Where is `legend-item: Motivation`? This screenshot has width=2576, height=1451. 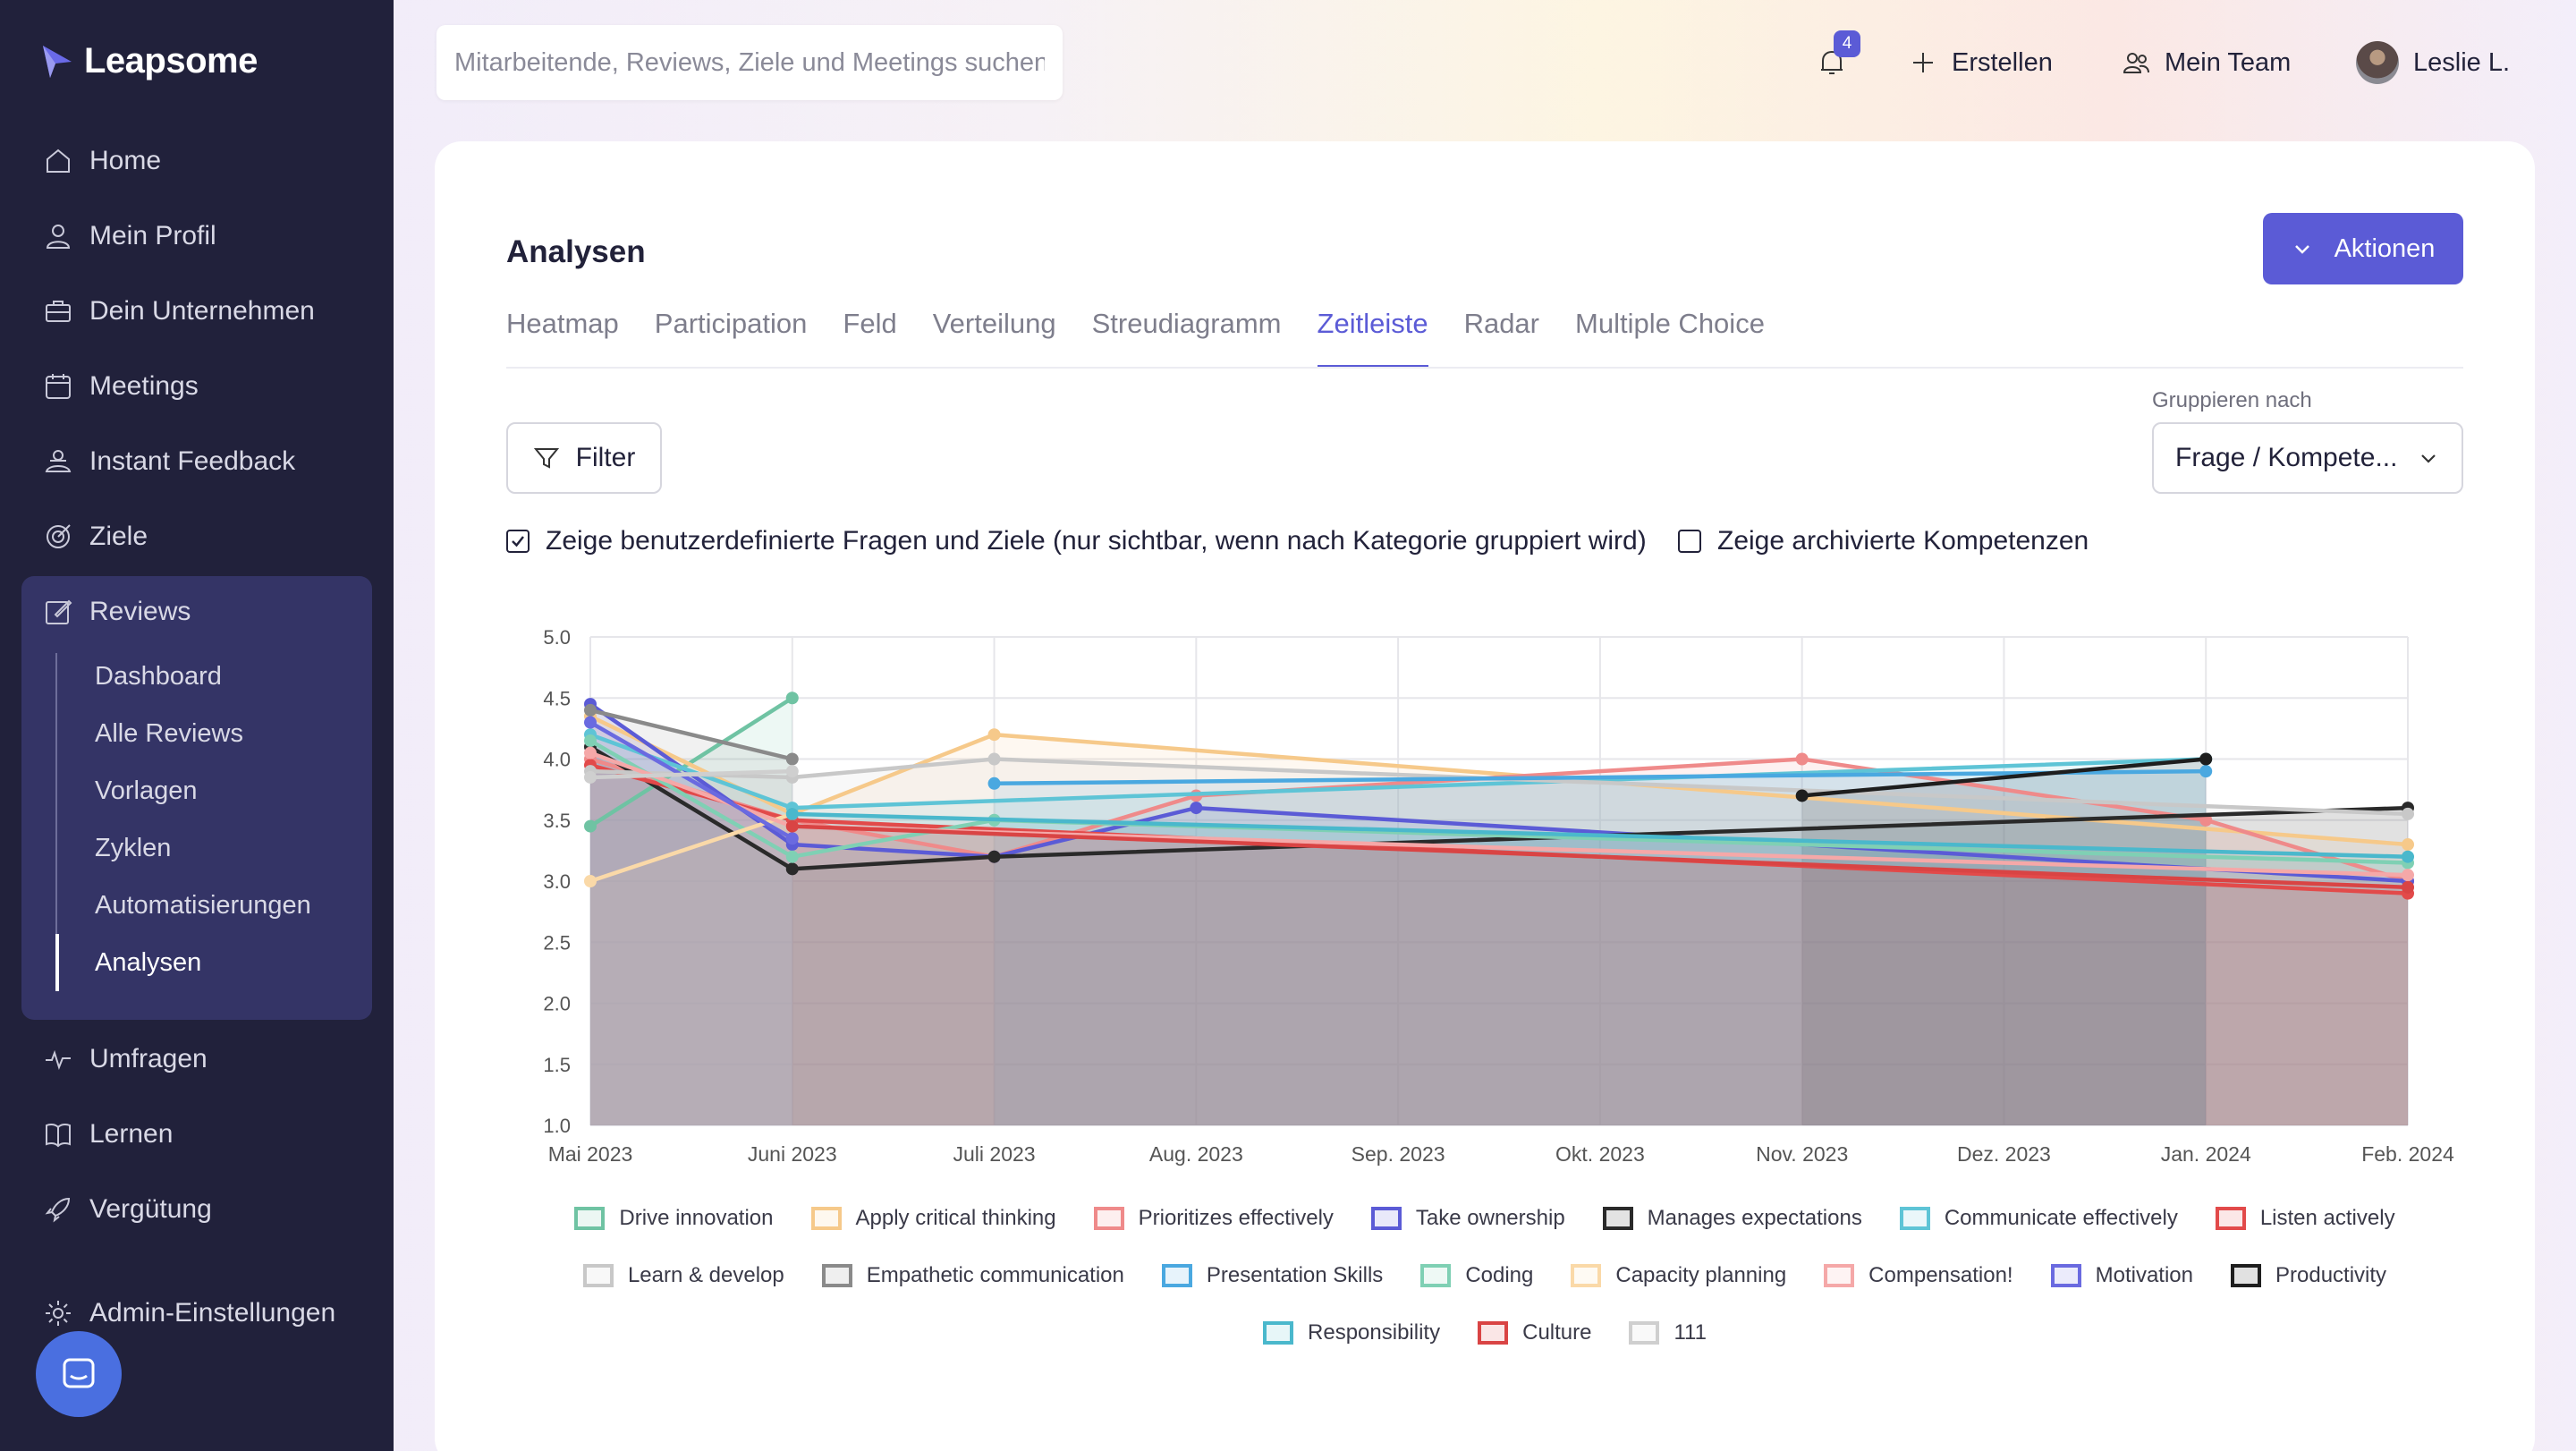
legend-item: Motivation is located at coordinates (2121, 1275).